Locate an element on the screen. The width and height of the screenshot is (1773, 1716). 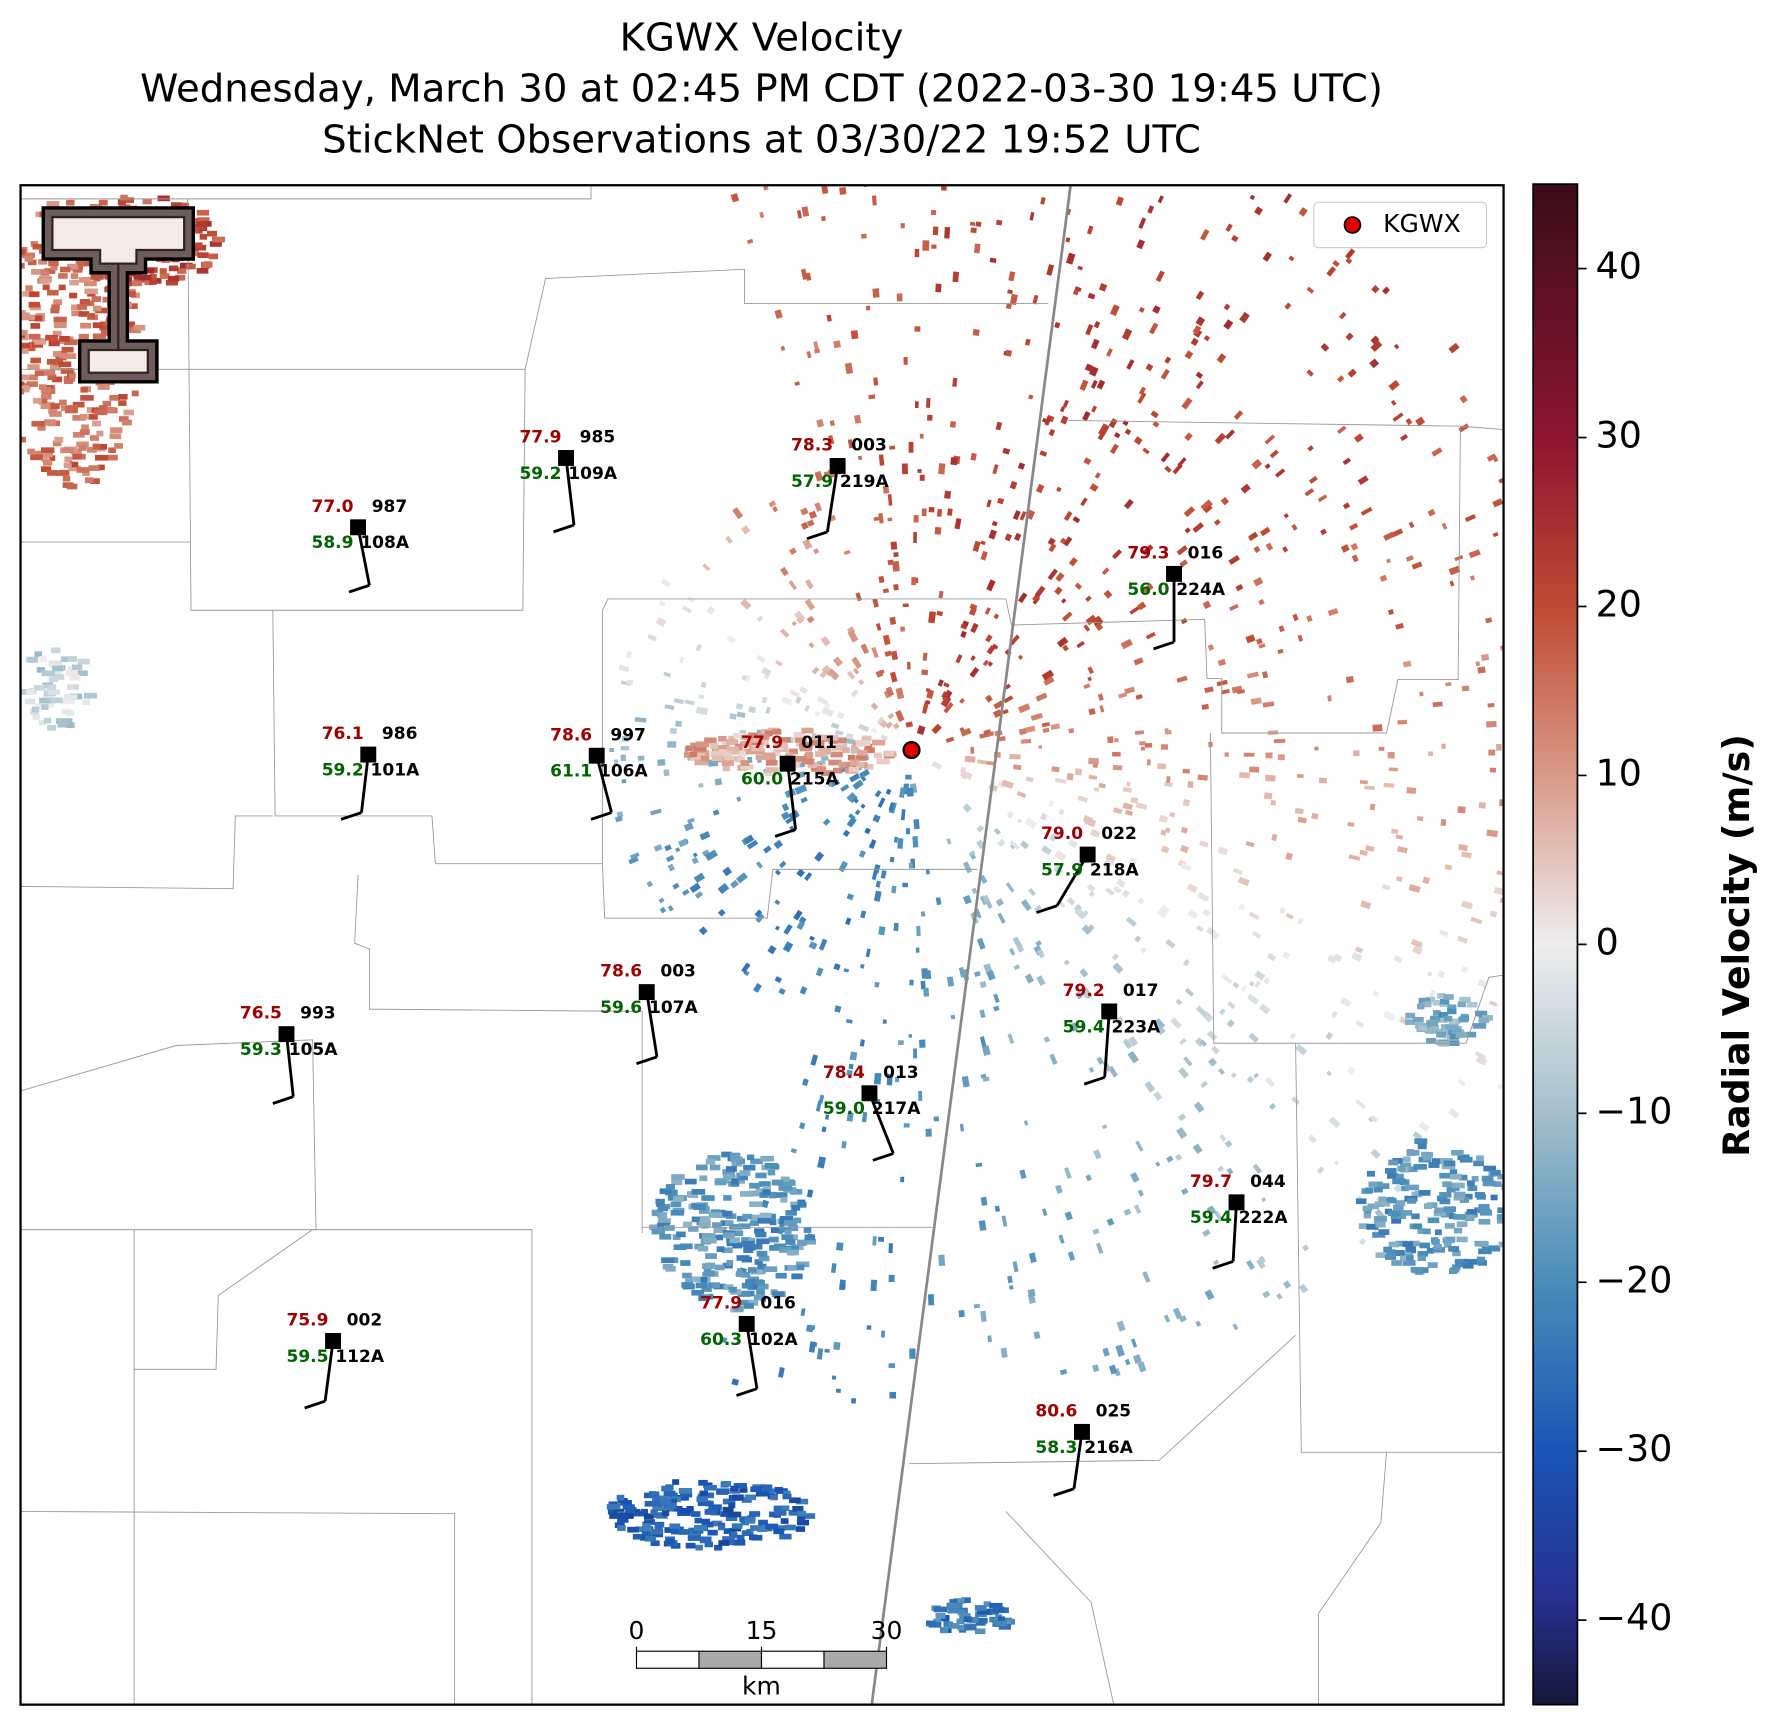
wind-barb is located at coordinates (365, 783).